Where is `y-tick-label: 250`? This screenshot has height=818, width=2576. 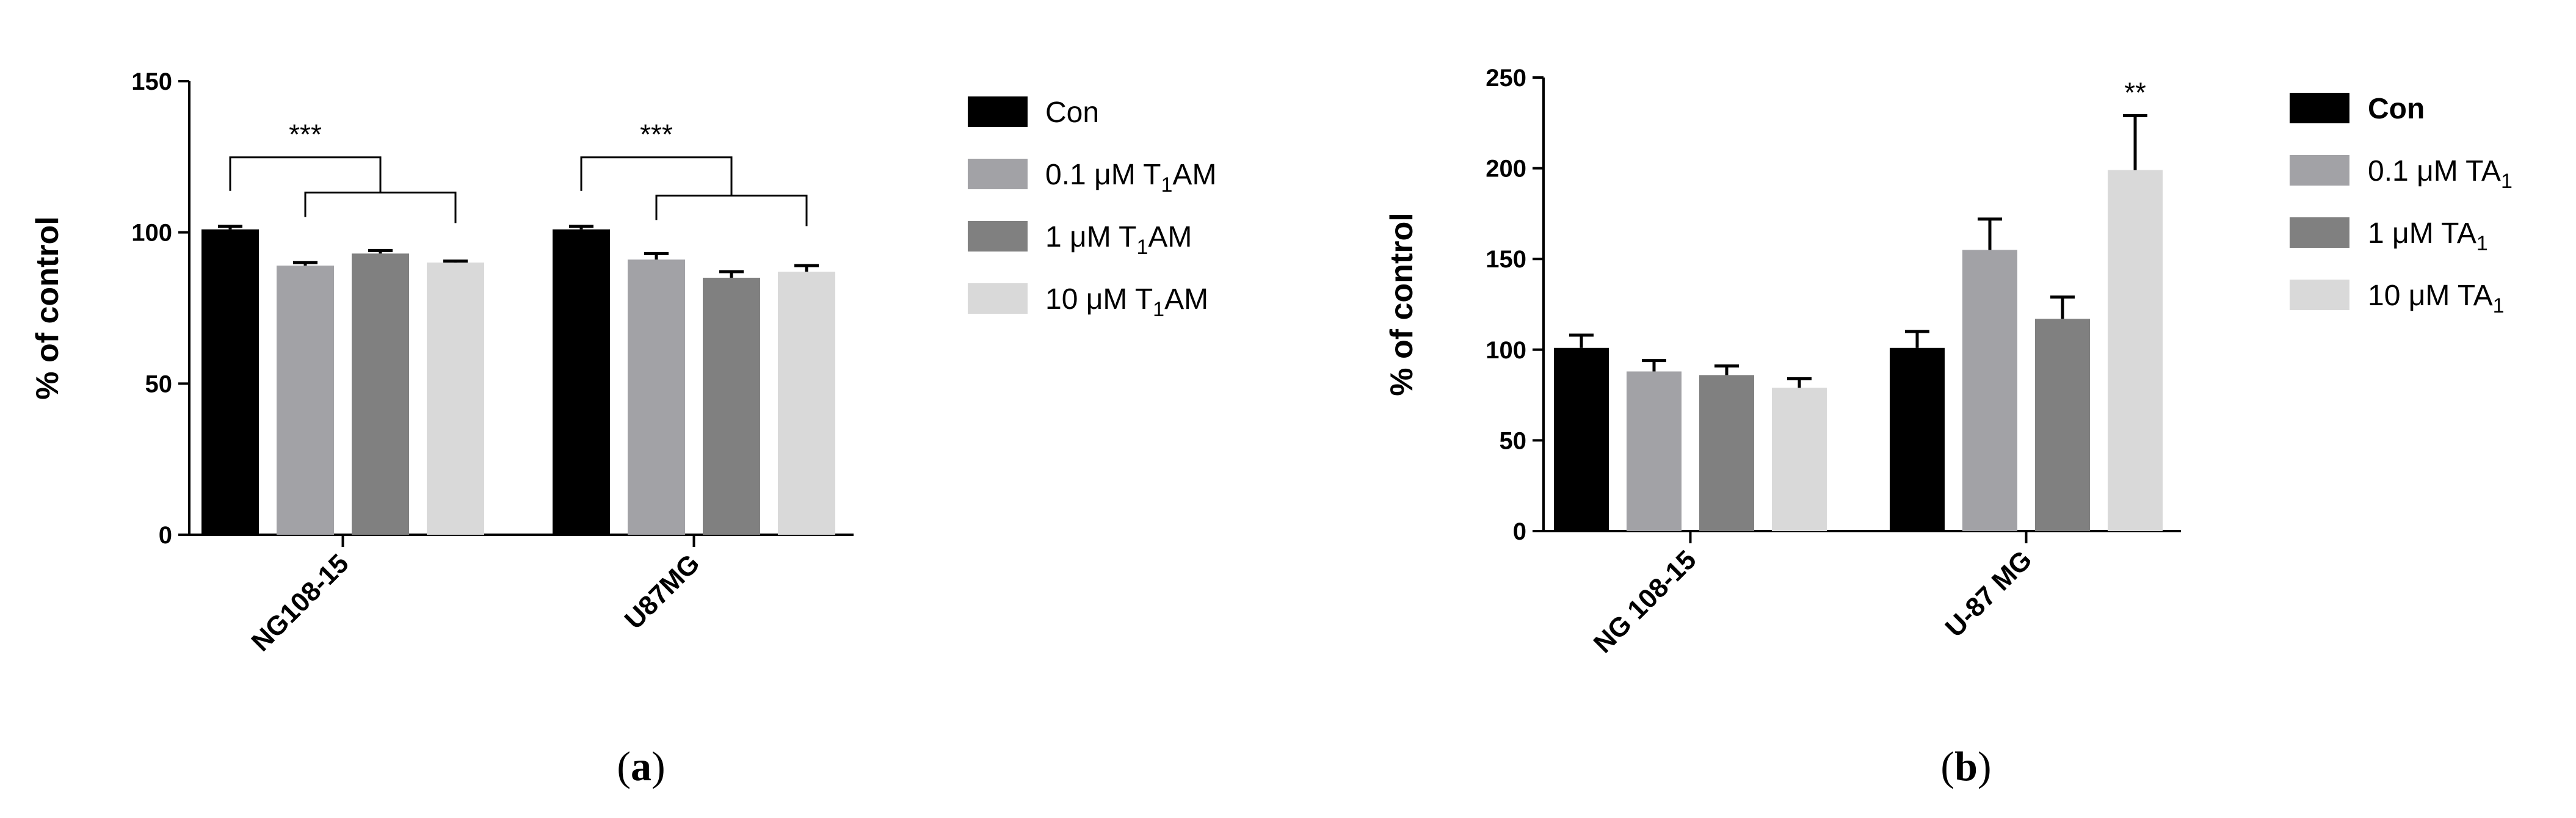
y-tick-label: 250 is located at coordinates (1506, 79).